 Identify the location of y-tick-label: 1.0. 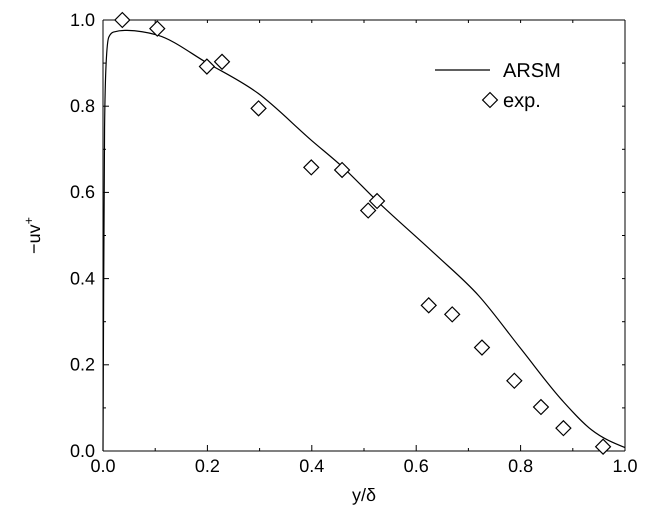
(82, 20).